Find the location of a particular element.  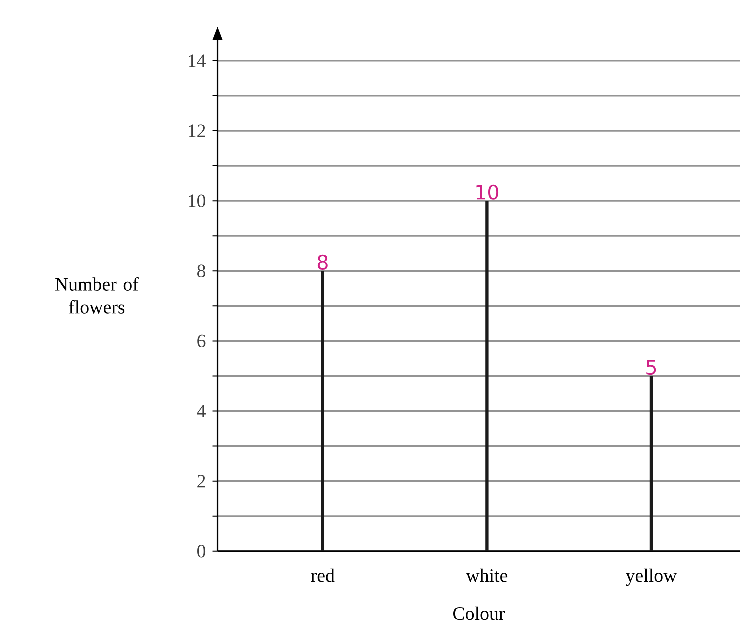

data-label: 10 is located at coordinates (487, 192).